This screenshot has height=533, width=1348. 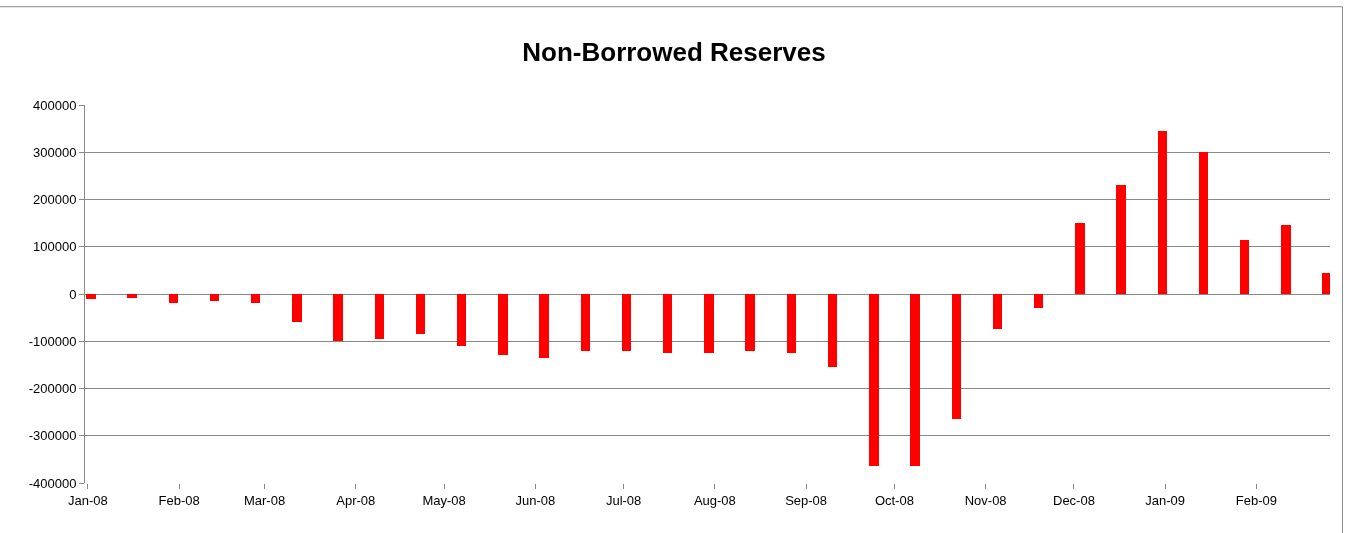 What do you see at coordinates (894, 500) in the screenshot?
I see `x-tick-label: Oct-08` at bounding box center [894, 500].